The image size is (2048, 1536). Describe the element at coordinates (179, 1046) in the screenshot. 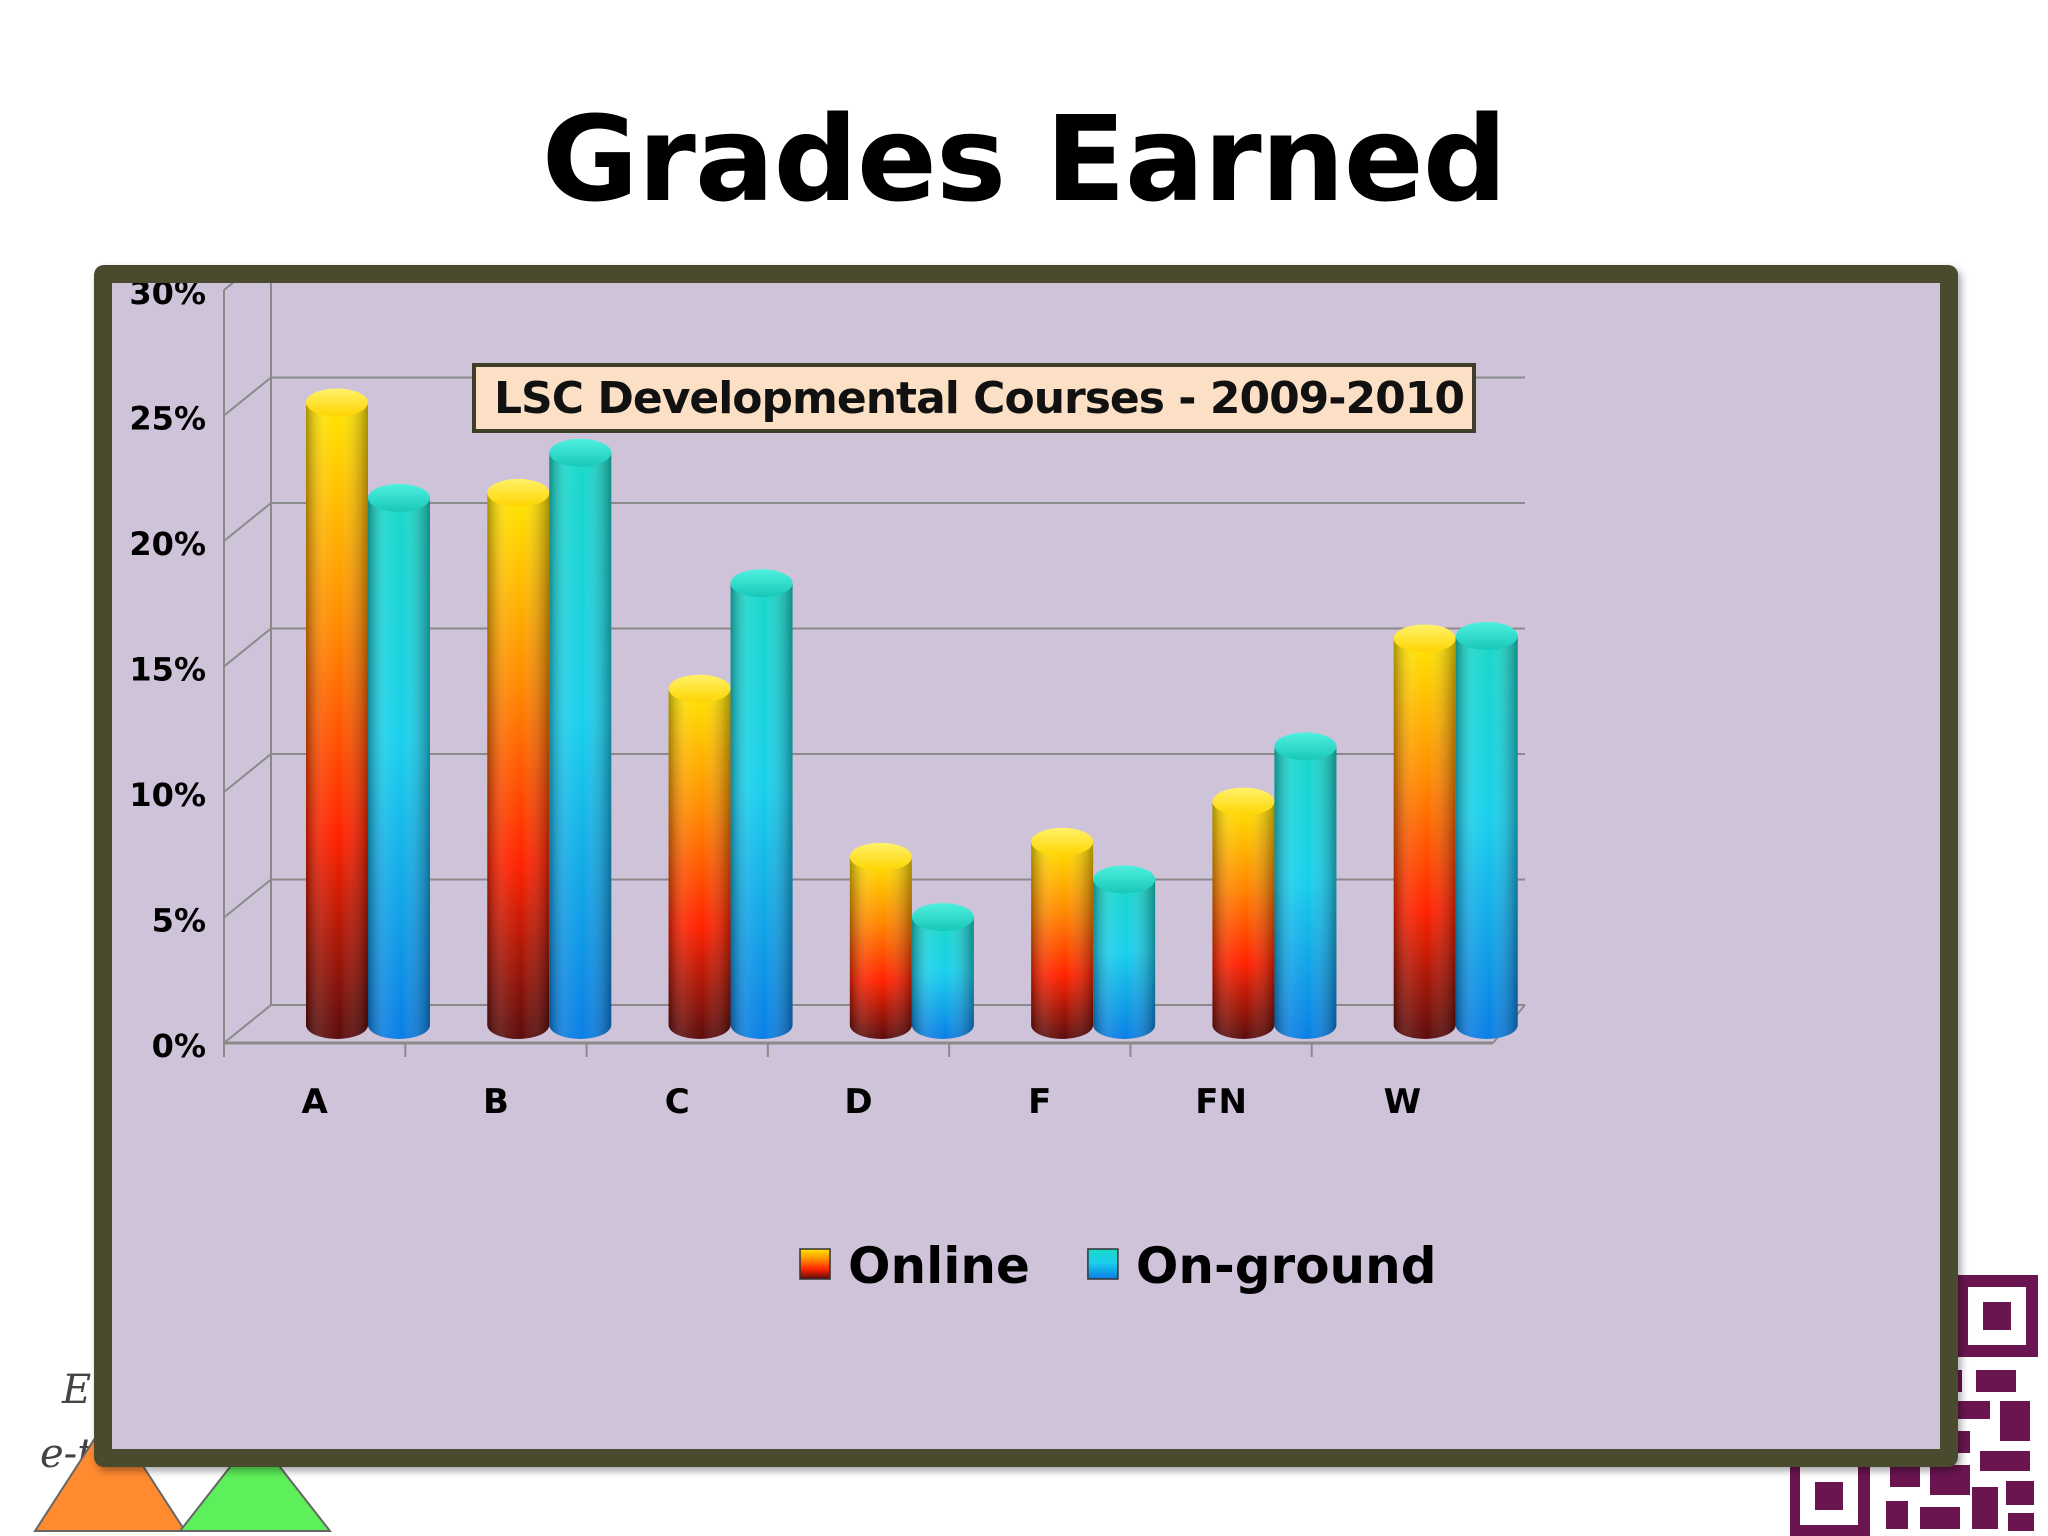

I see `y-tick-label: 0%` at that location.